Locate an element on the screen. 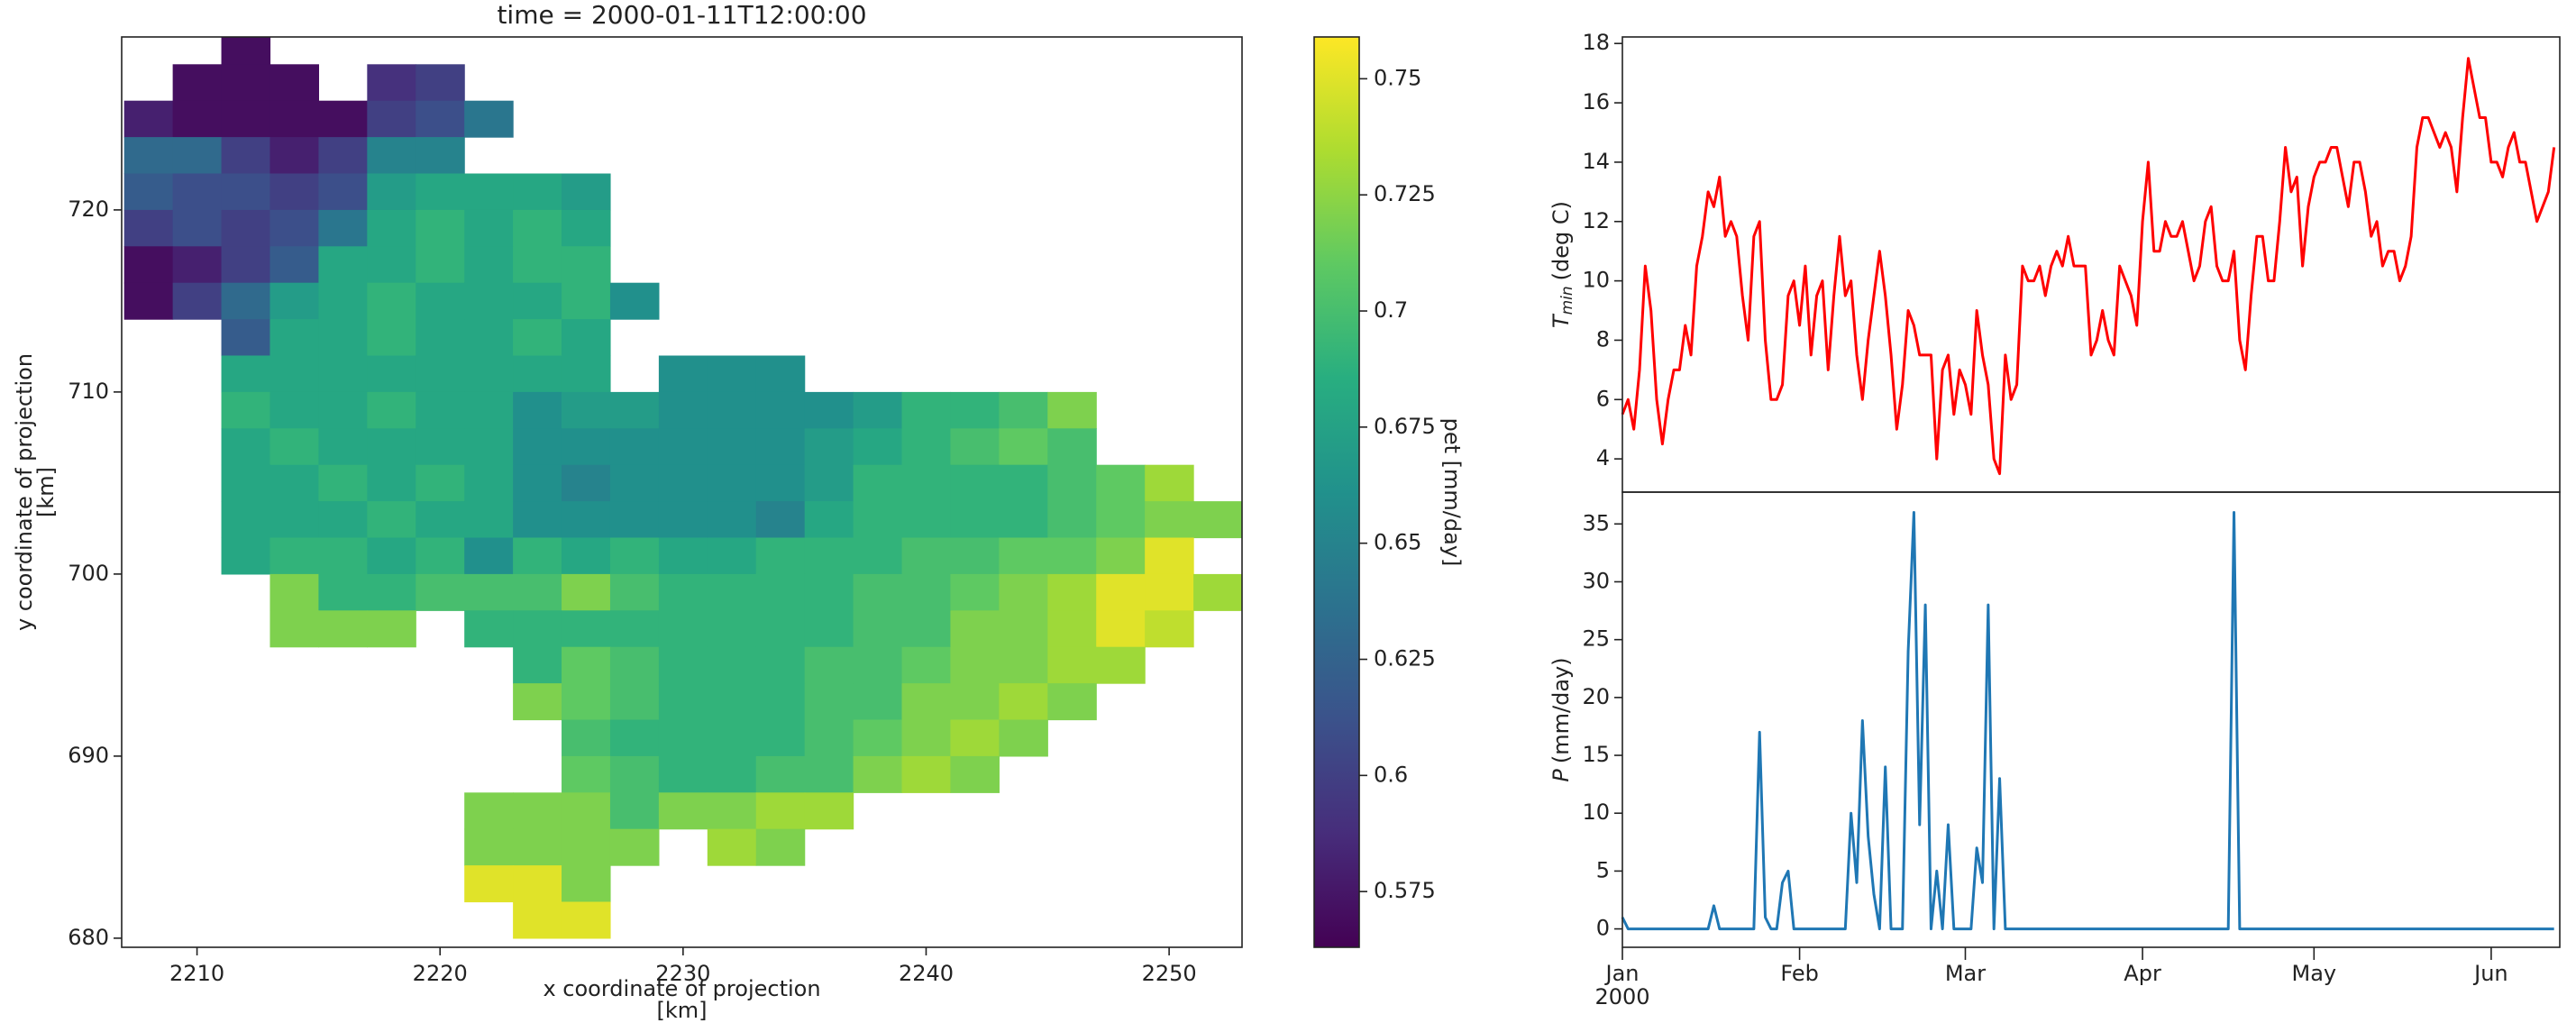  y-tick-label: 720 is located at coordinates (89, 209).